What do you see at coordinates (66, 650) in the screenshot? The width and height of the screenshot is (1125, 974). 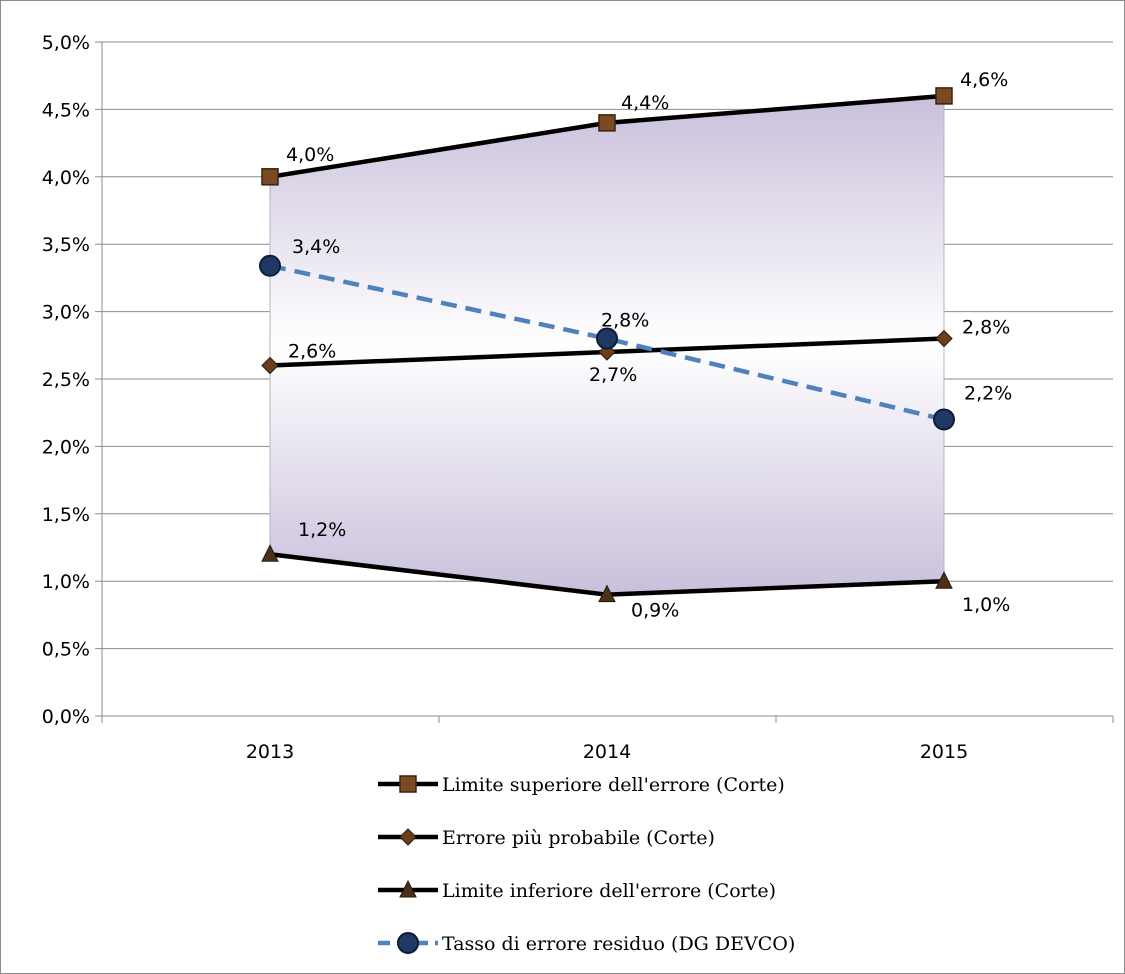 I see `y-tick-label: 0,5%` at bounding box center [66, 650].